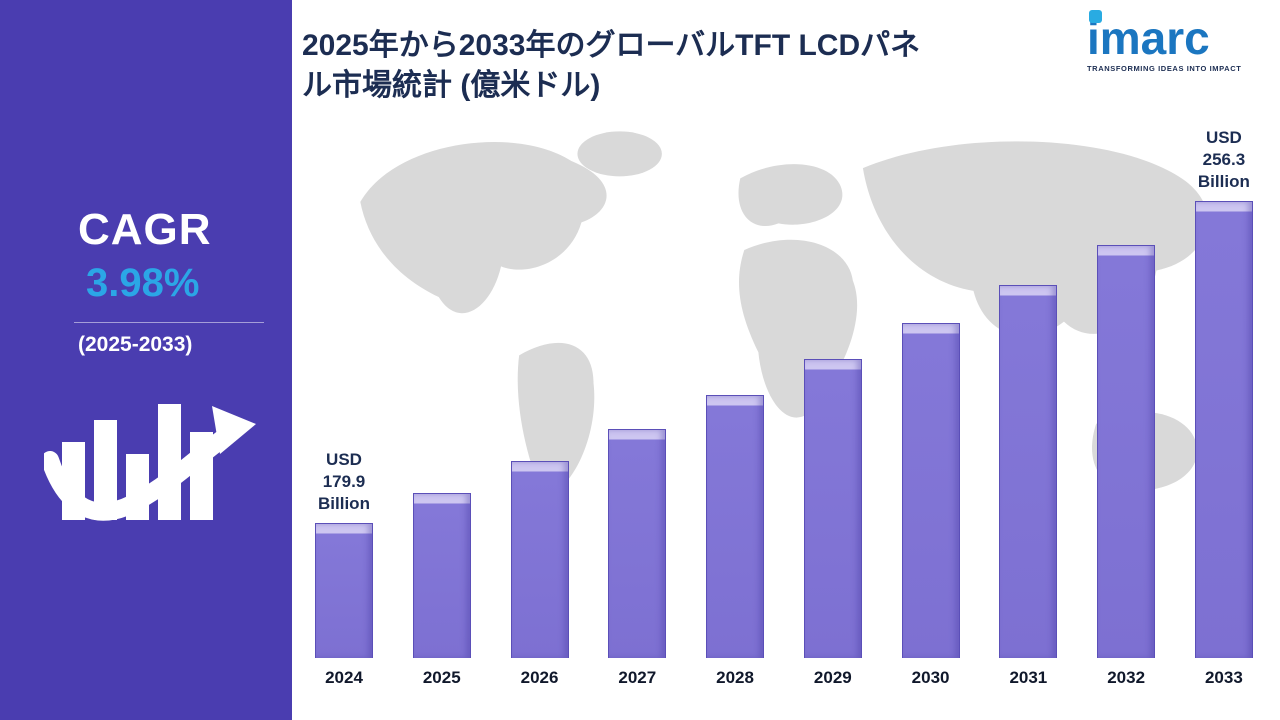 The image size is (1280, 720). What do you see at coordinates (1148, 38) in the screenshot?
I see `logo-text: imarc` at bounding box center [1148, 38].